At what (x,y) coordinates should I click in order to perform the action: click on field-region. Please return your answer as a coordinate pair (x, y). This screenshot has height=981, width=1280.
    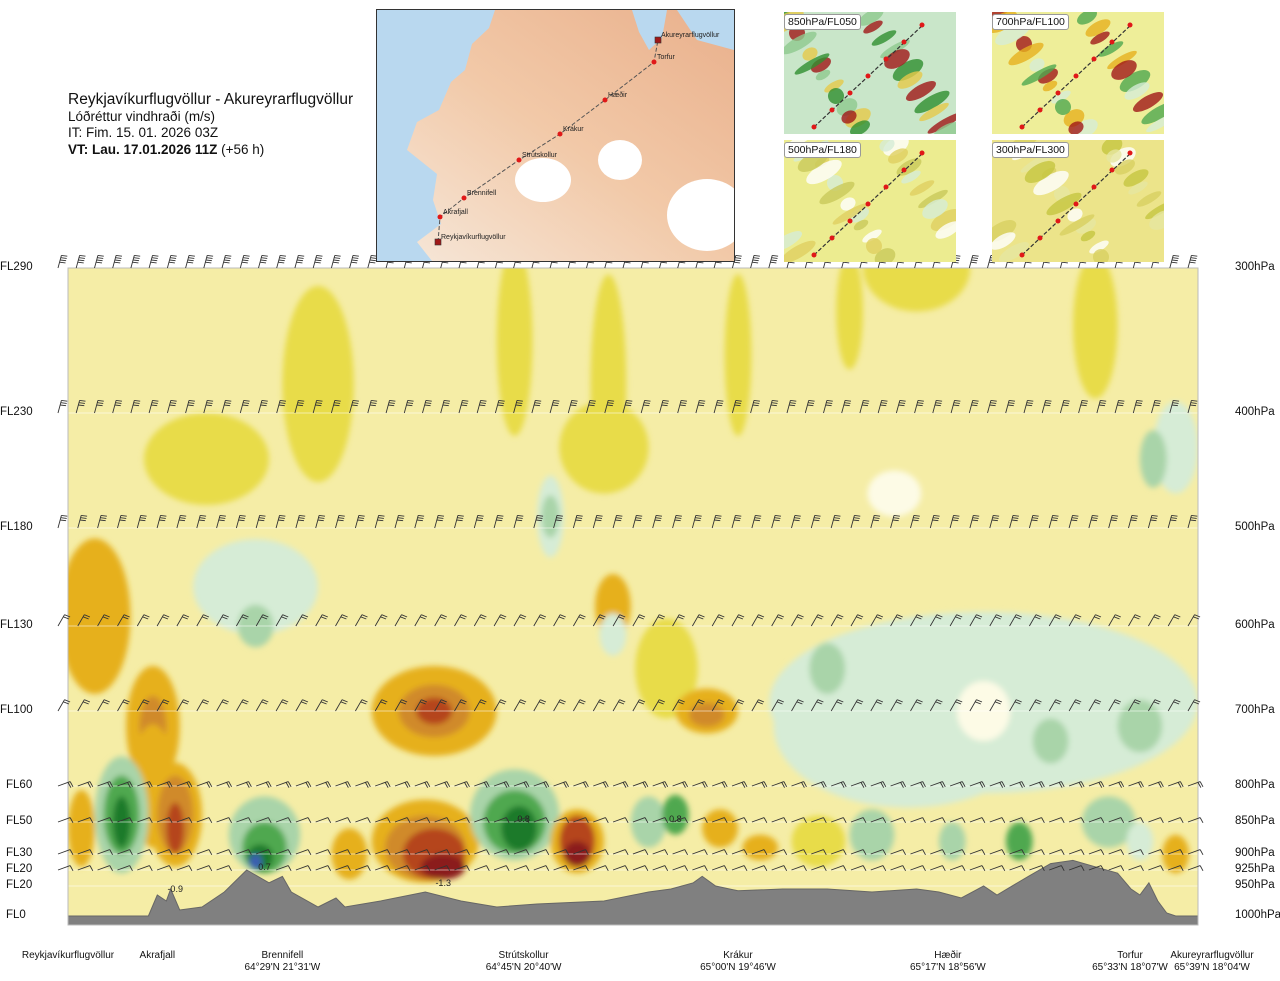
    Looking at the image, I should click on (818, 841).